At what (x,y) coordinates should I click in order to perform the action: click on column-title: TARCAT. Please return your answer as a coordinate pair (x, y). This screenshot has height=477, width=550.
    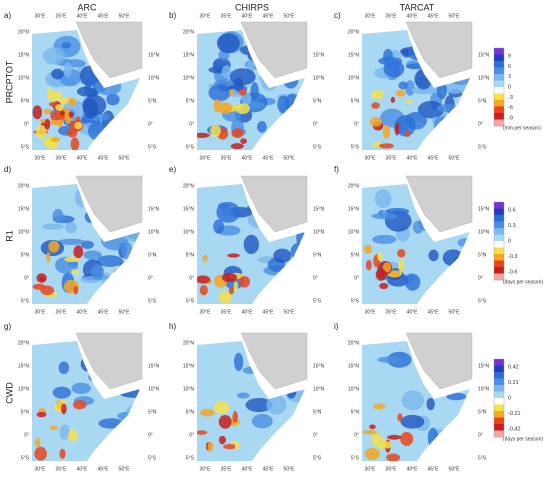
    Looking at the image, I should click on (417, 7).